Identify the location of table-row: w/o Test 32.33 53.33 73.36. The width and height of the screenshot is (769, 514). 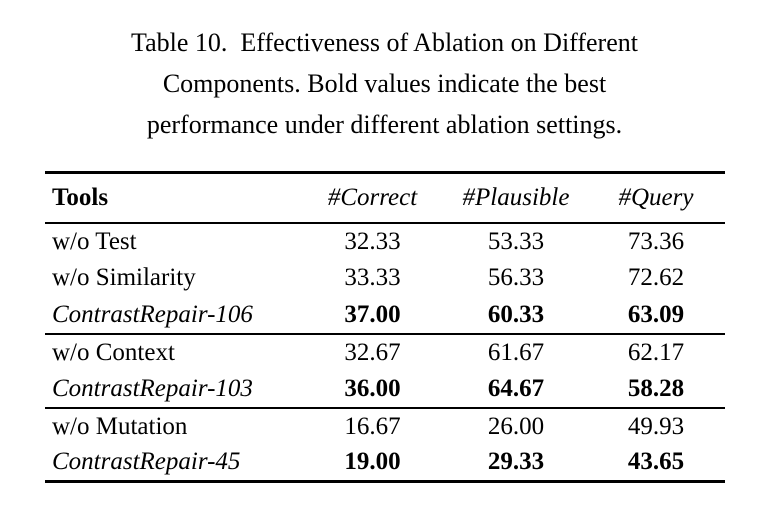
(385, 241).